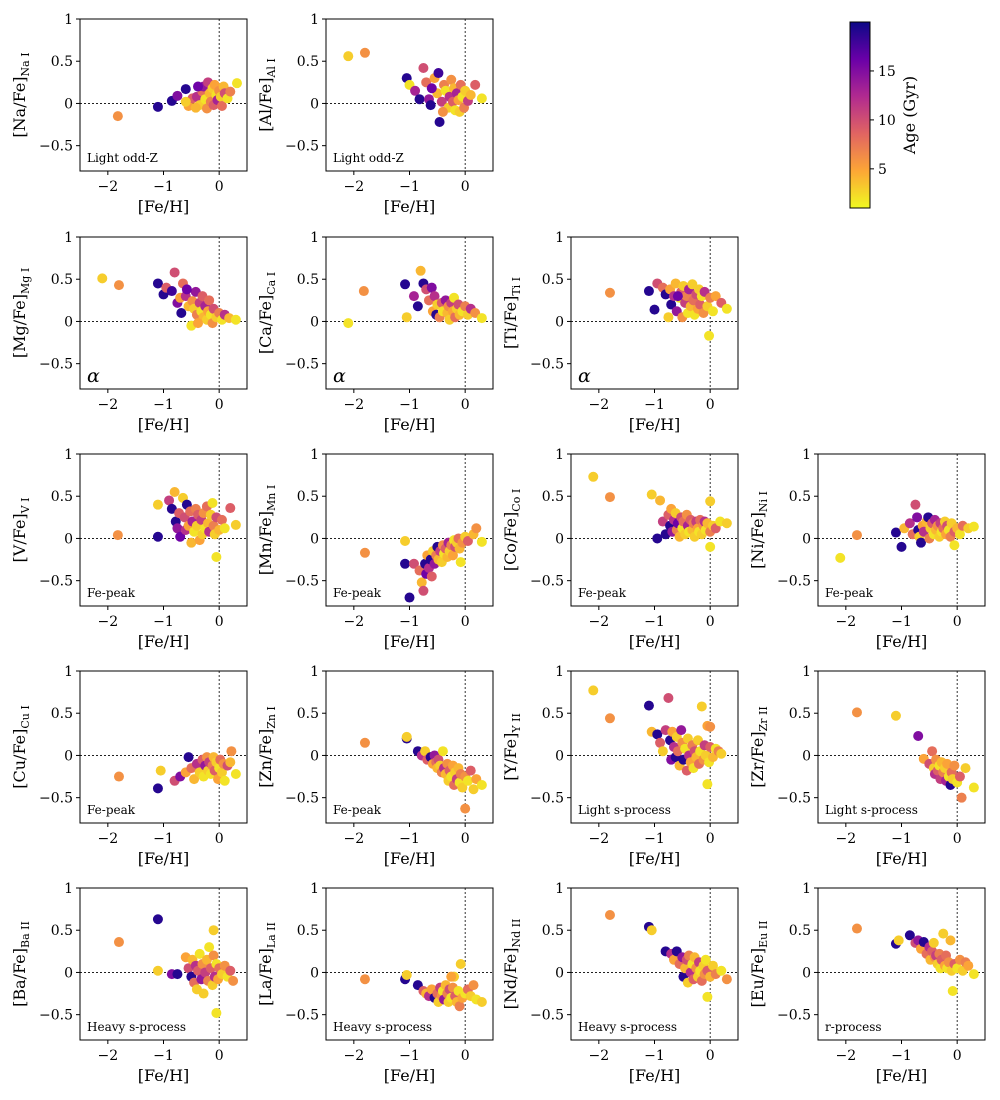 The height and width of the screenshot is (1100, 1000). Describe the element at coordinates (512, 964) in the screenshot. I see `y-axis-label: [Nd/Fe]Nd II` at that location.